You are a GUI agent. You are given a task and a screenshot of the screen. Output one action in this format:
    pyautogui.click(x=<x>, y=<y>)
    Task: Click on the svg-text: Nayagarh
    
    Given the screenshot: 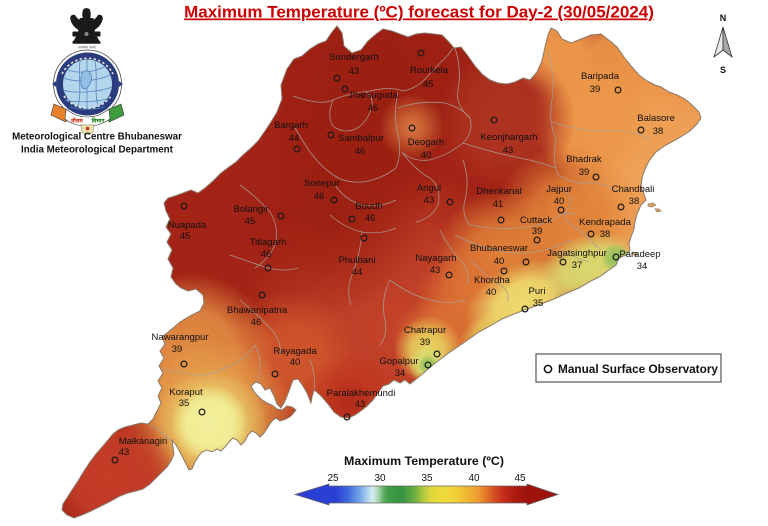 What is the action you would take?
    pyautogui.click(x=435, y=258)
    